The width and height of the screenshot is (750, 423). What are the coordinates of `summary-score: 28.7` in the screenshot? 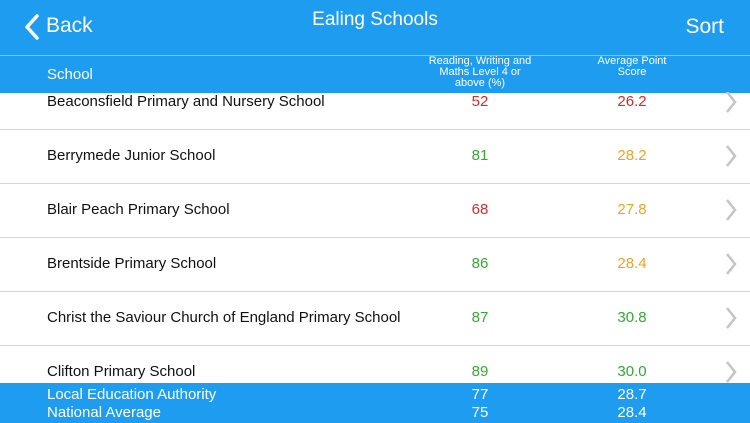 It's located at (632, 394).